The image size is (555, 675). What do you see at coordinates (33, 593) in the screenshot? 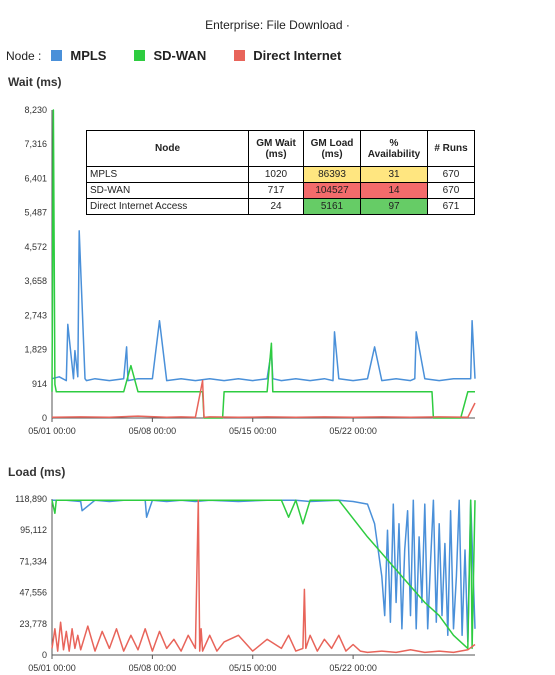
I see `y-tick-label: 47,556` at bounding box center [33, 593].